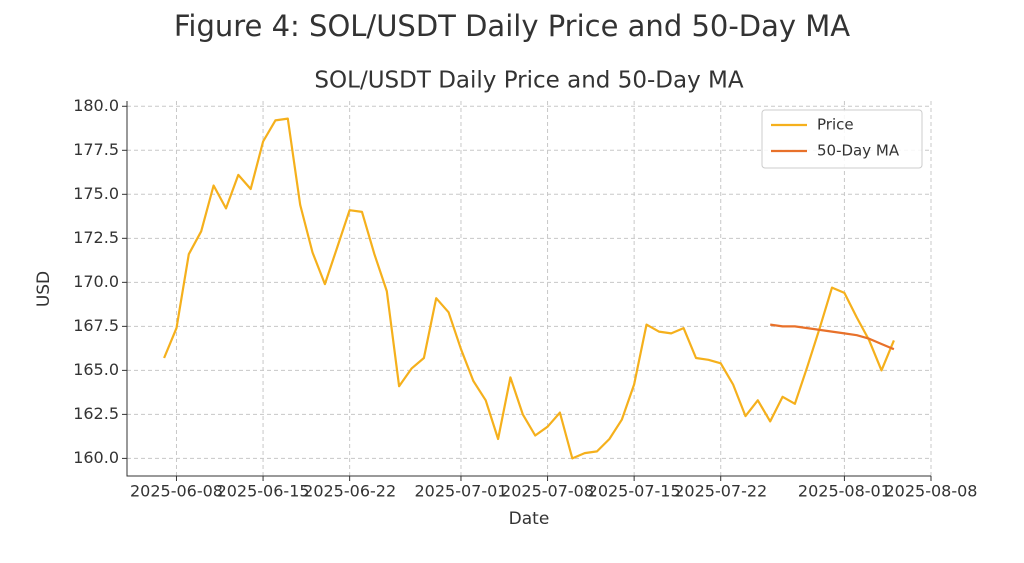 This screenshot has width=1024, height=563. What do you see at coordinates (349, 491) in the screenshot?
I see `x-tick-label: 2025-06-22` at bounding box center [349, 491].